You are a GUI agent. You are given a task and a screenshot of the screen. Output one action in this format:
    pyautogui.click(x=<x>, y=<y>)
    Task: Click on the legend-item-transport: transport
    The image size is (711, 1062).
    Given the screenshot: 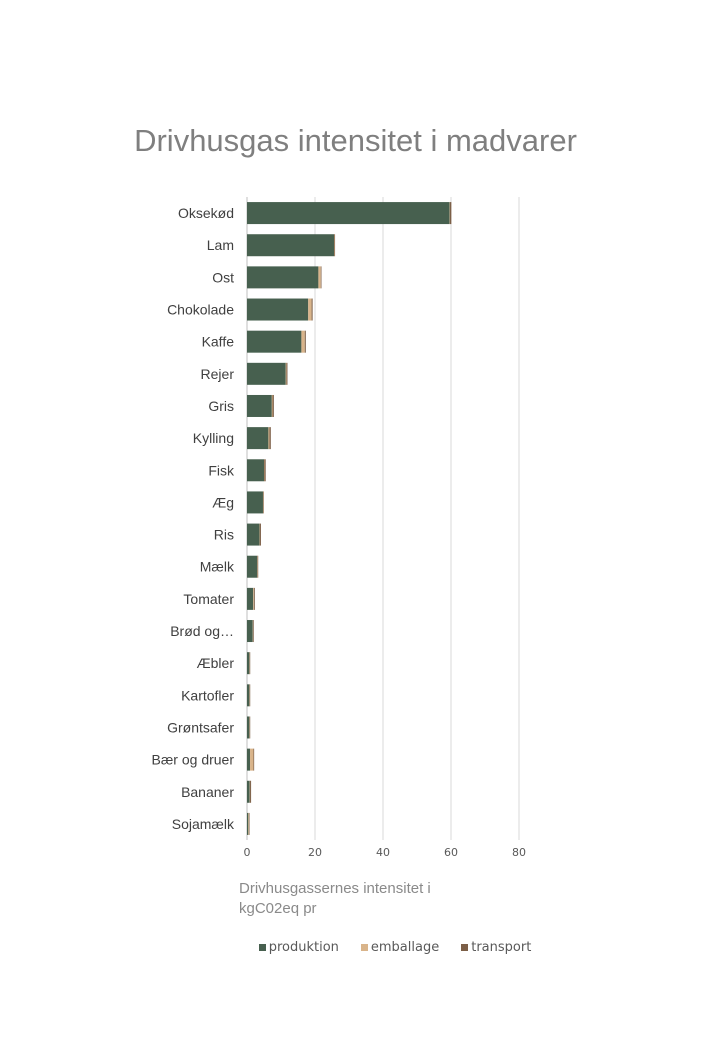 What is the action you would take?
    pyautogui.click(x=496, y=947)
    